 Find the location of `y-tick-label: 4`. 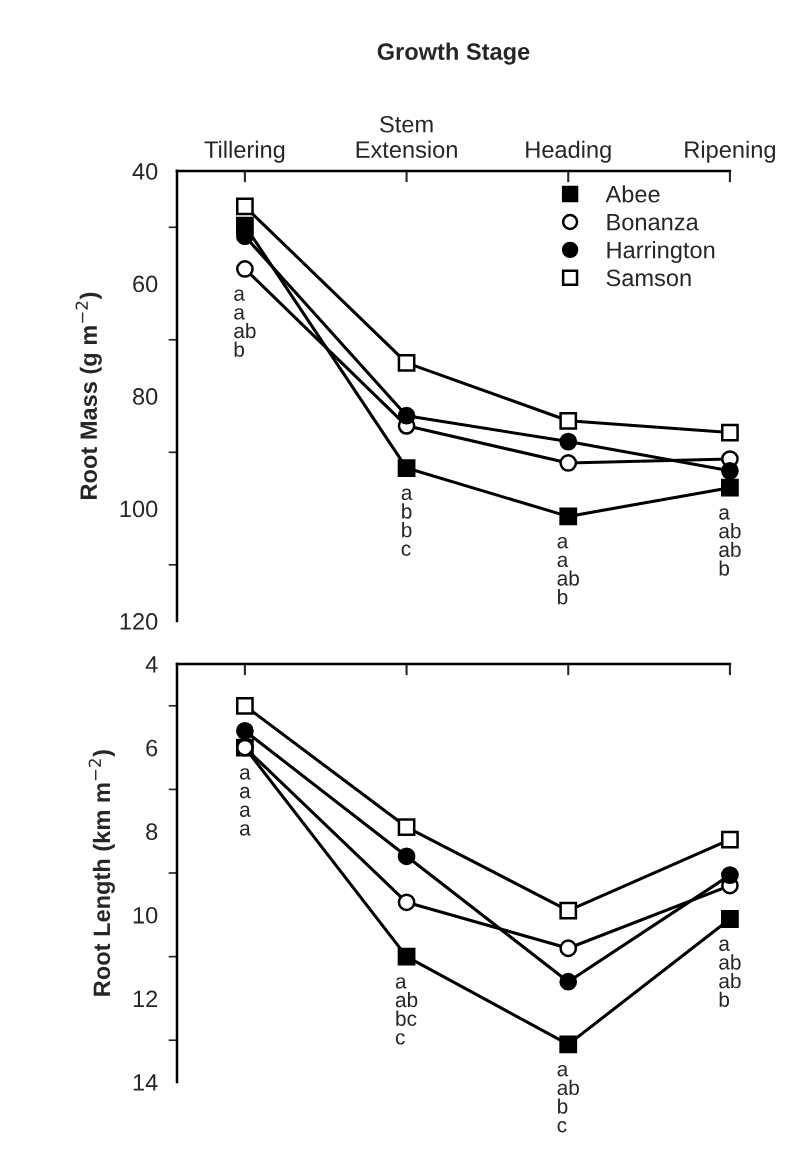

y-tick-label: 4 is located at coordinates (151, 664).